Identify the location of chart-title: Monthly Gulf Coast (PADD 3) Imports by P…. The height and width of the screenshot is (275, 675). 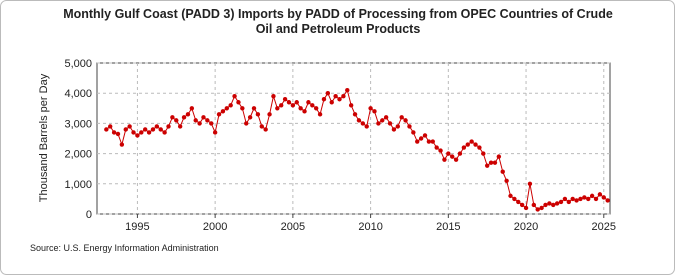
(338, 21).